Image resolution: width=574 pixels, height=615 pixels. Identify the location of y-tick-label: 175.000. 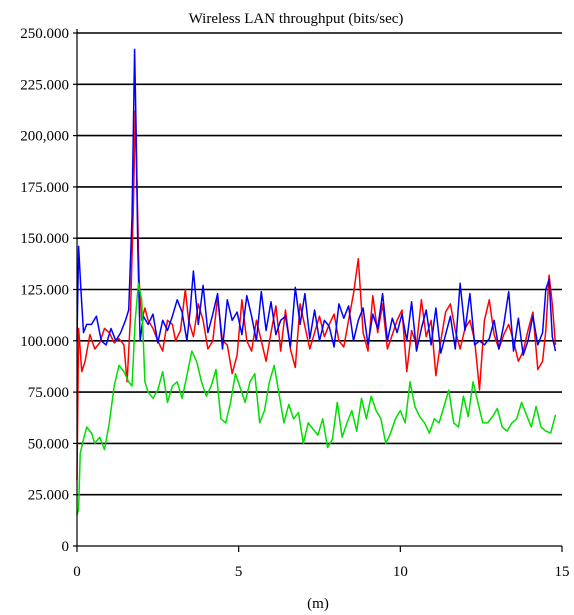
(44, 188).